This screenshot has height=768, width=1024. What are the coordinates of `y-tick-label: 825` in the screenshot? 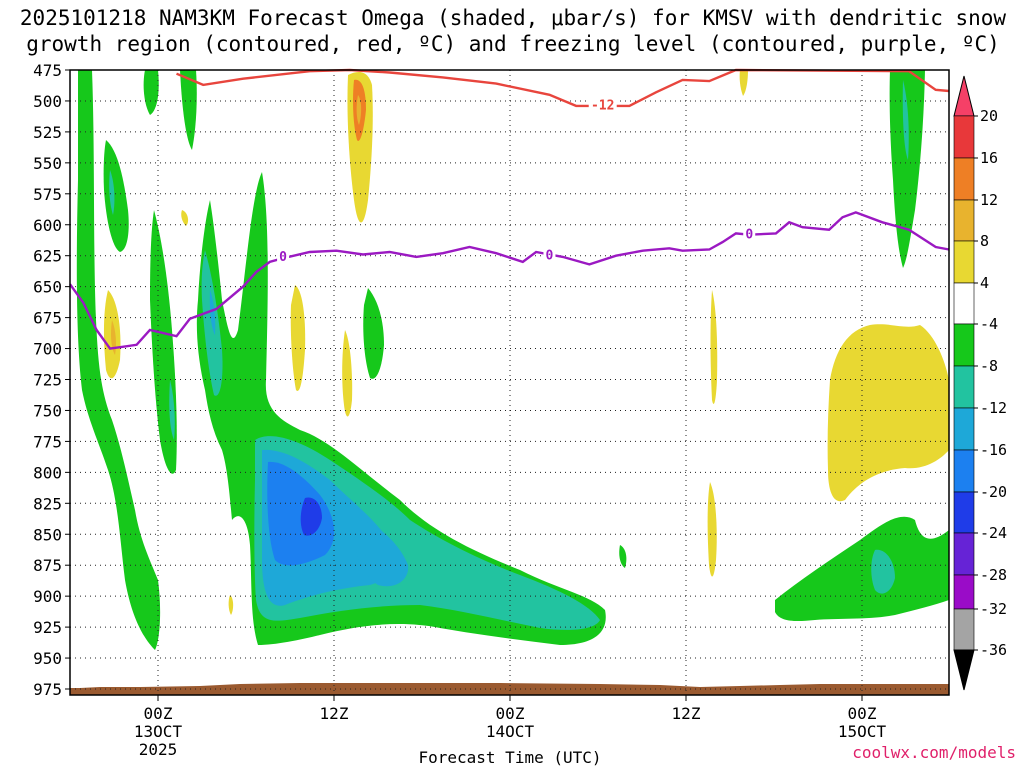 It's located at (47, 503).